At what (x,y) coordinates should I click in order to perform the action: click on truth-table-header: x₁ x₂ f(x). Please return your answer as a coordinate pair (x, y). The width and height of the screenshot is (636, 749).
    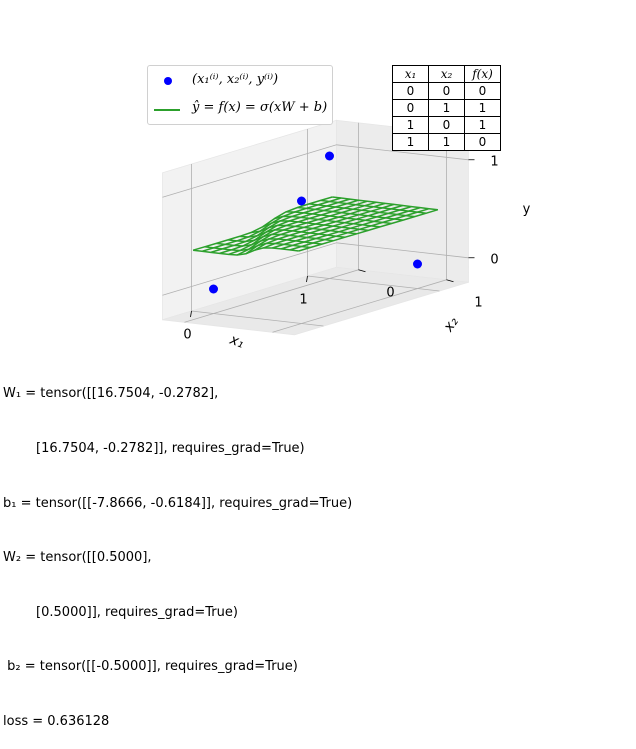
    Looking at the image, I should click on (446, 74).